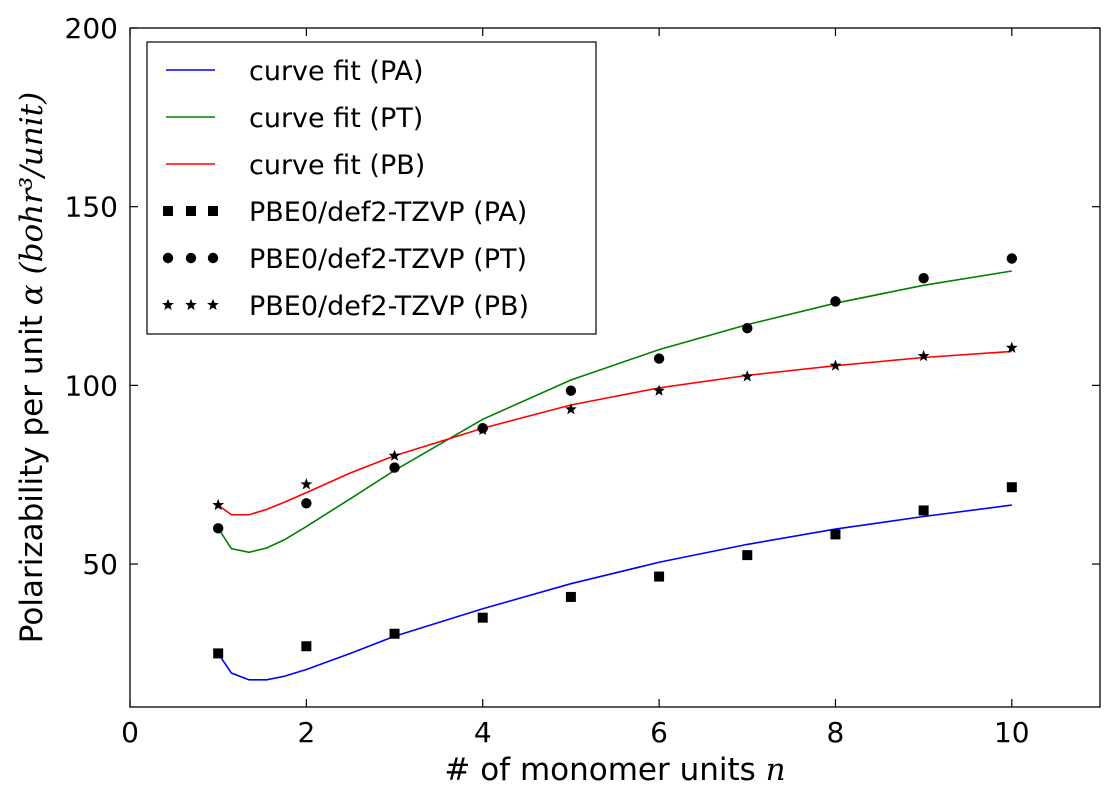 The width and height of the screenshot is (1108, 796). What do you see at coordinates (659, 732) in the screenshot?
I see `x-tick-label: 6` at bounding box center [659, 732].